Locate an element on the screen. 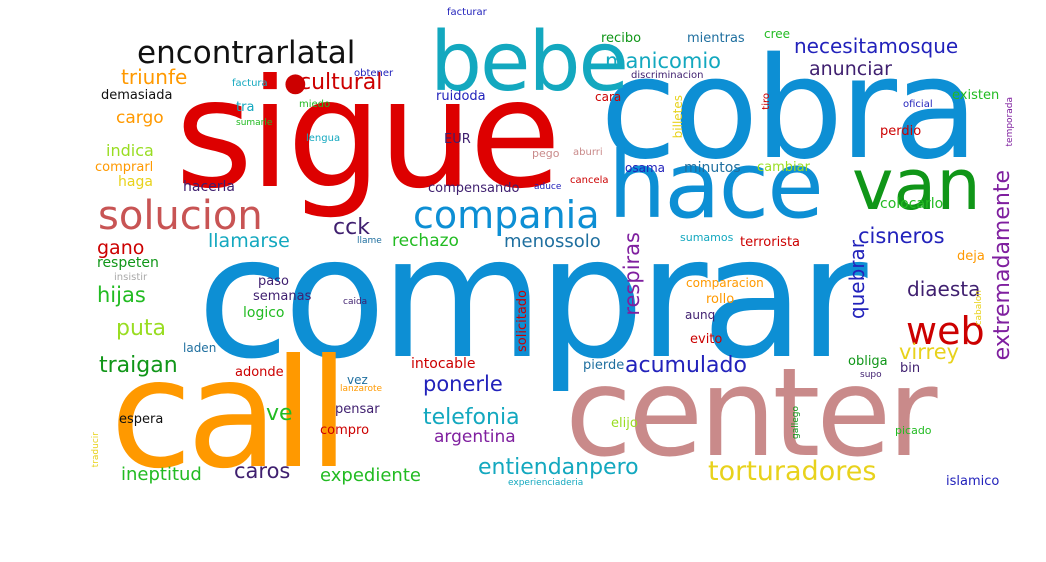 The height and width of the screenshot is (562, 1046). word-sumarle: sumarle is located at coordinates (254, 123).